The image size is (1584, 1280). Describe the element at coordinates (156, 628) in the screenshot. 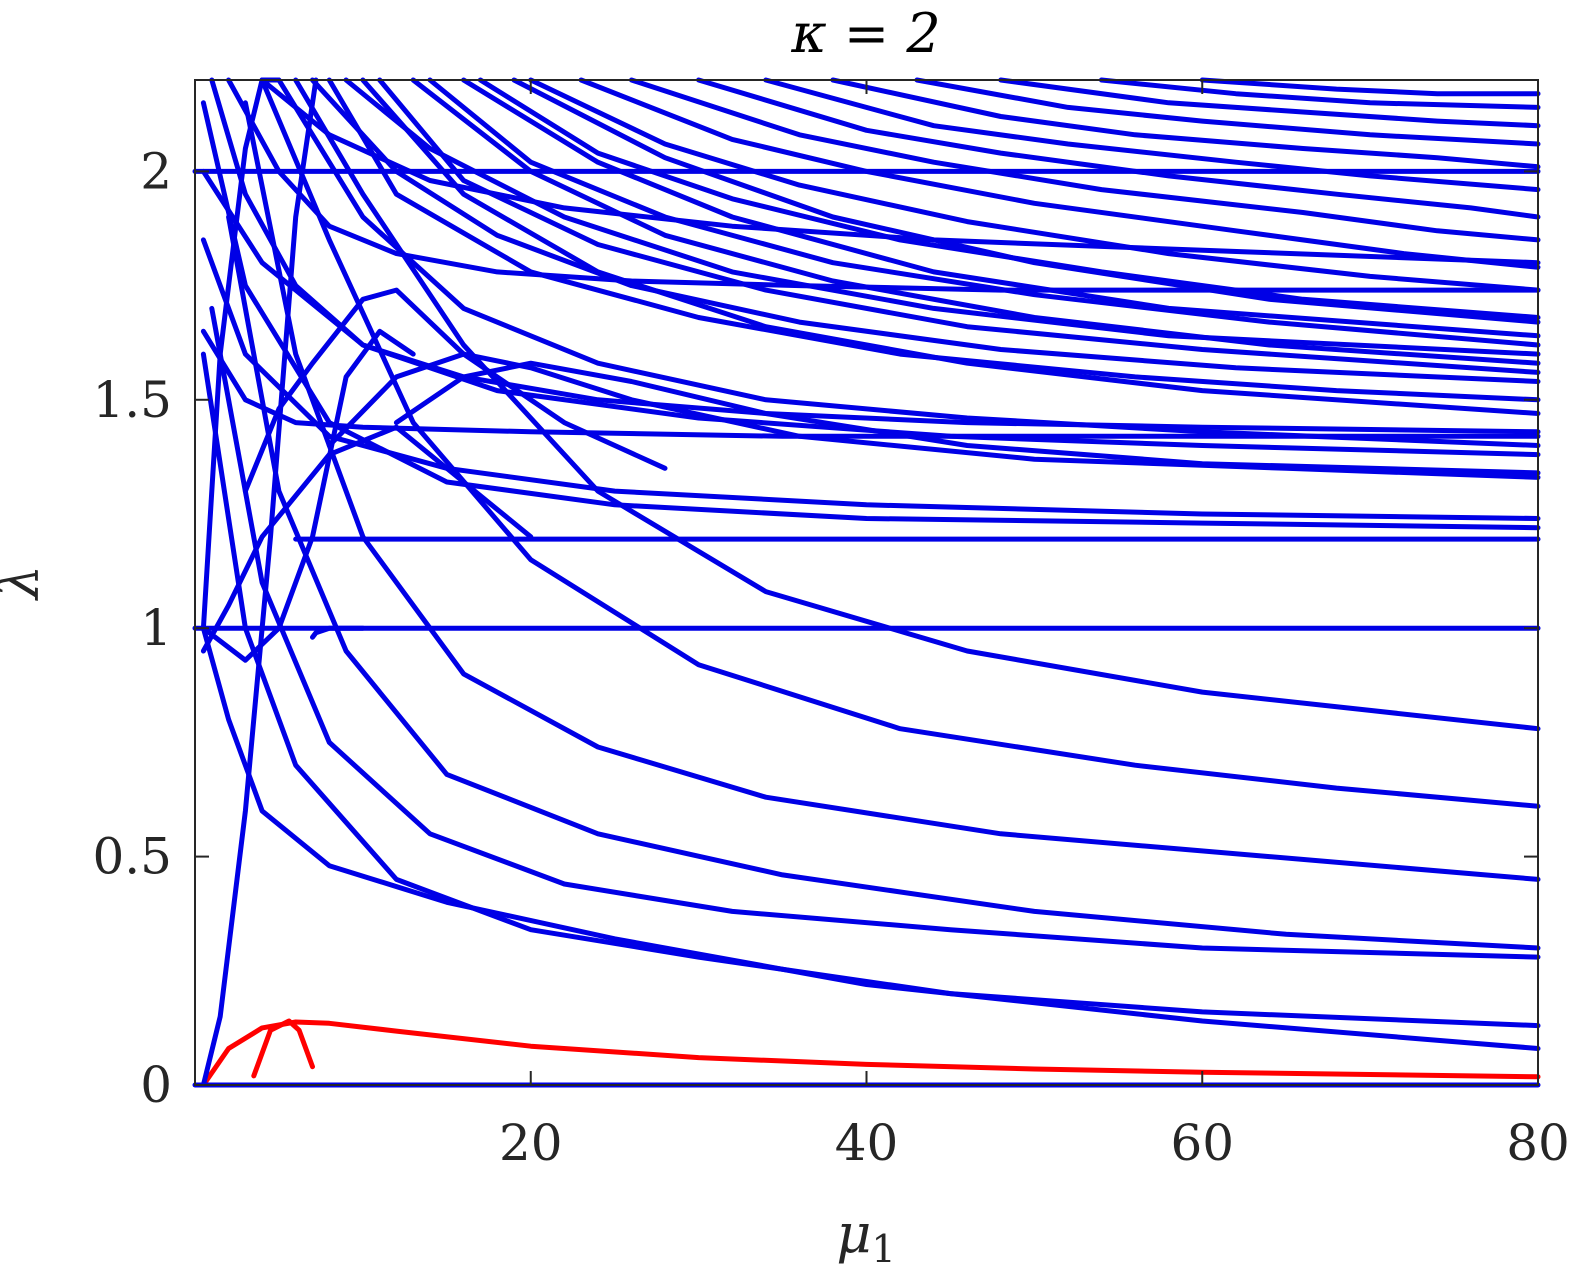

I see `y-tick-label: 1` at that location.